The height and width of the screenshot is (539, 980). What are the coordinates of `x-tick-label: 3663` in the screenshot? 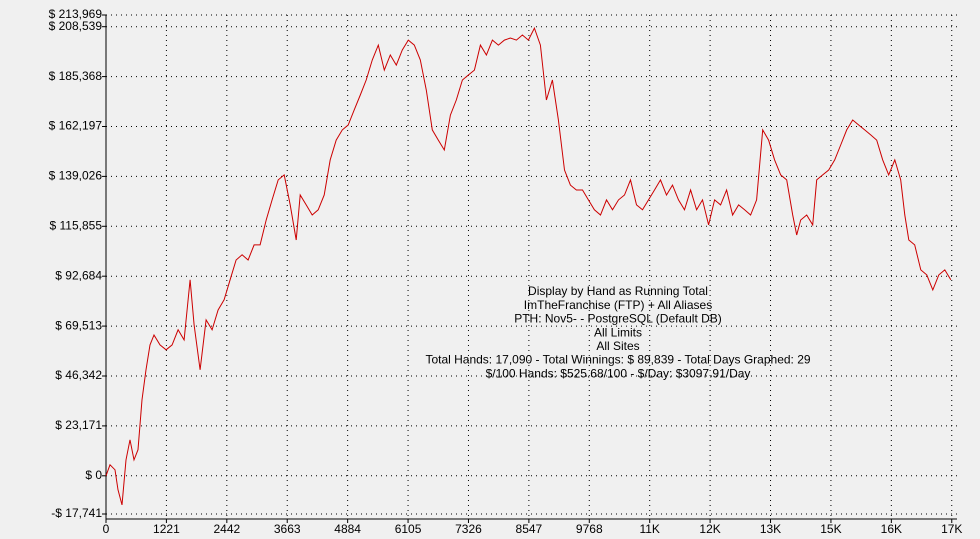 It's located at (287, 529).